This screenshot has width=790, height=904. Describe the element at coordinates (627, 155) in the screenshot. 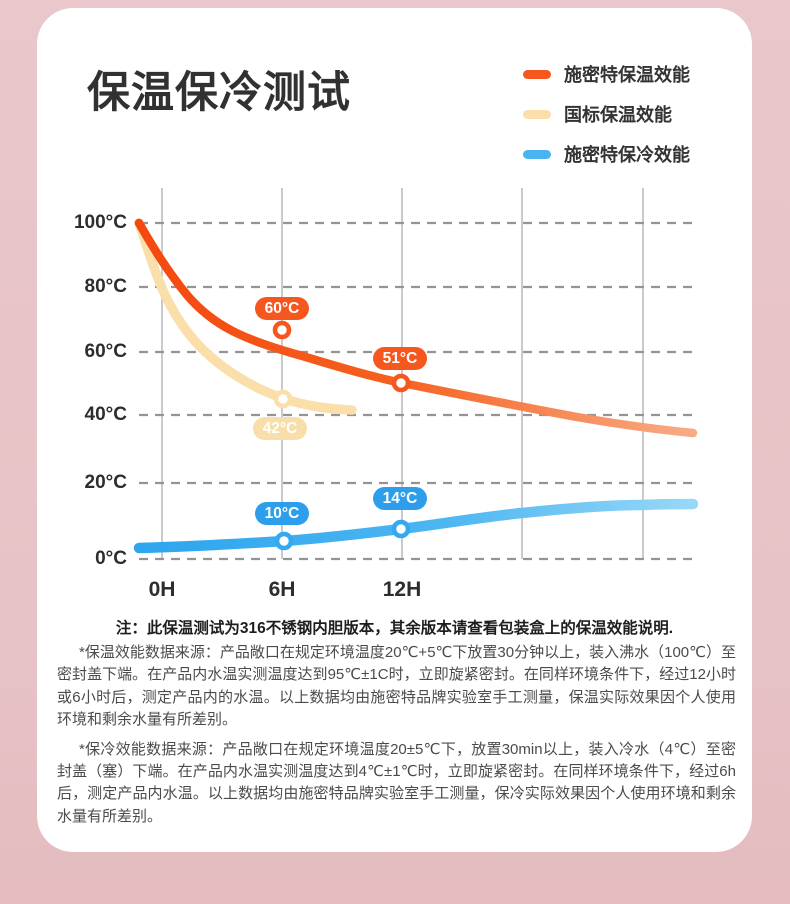

I see `legend-label: 施密特保冷效能` at that location.